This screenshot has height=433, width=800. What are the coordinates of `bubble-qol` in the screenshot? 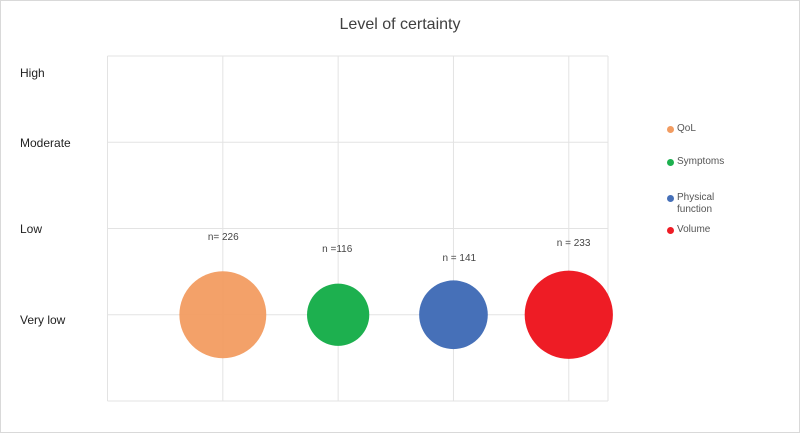 It's located at (223, 315).